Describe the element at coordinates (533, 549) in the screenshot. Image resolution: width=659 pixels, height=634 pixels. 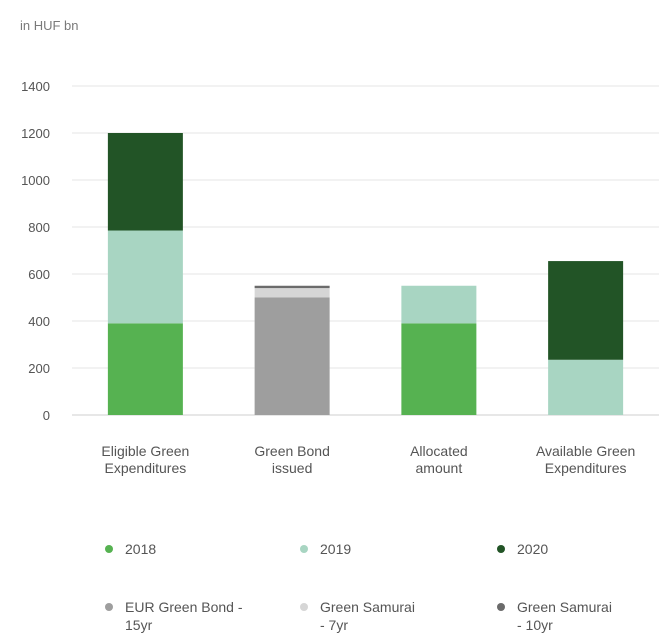
I see `legend-label: 2020` at that location.